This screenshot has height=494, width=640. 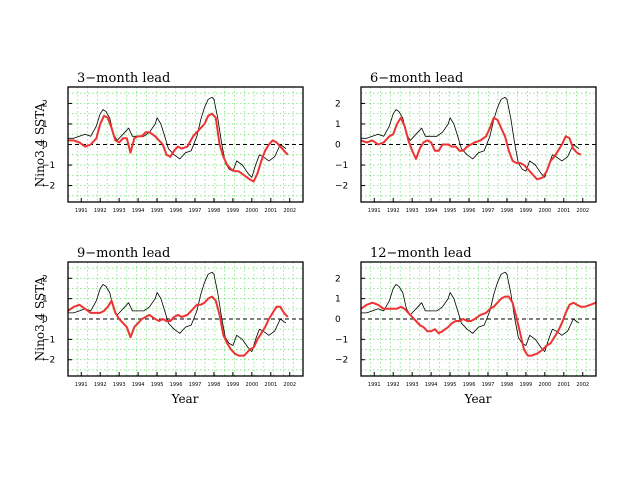 What do you see at coordinates (416, 78) in the screenshot?
I see `panel-title: 6−month lead` at bounding box center [416, 78].